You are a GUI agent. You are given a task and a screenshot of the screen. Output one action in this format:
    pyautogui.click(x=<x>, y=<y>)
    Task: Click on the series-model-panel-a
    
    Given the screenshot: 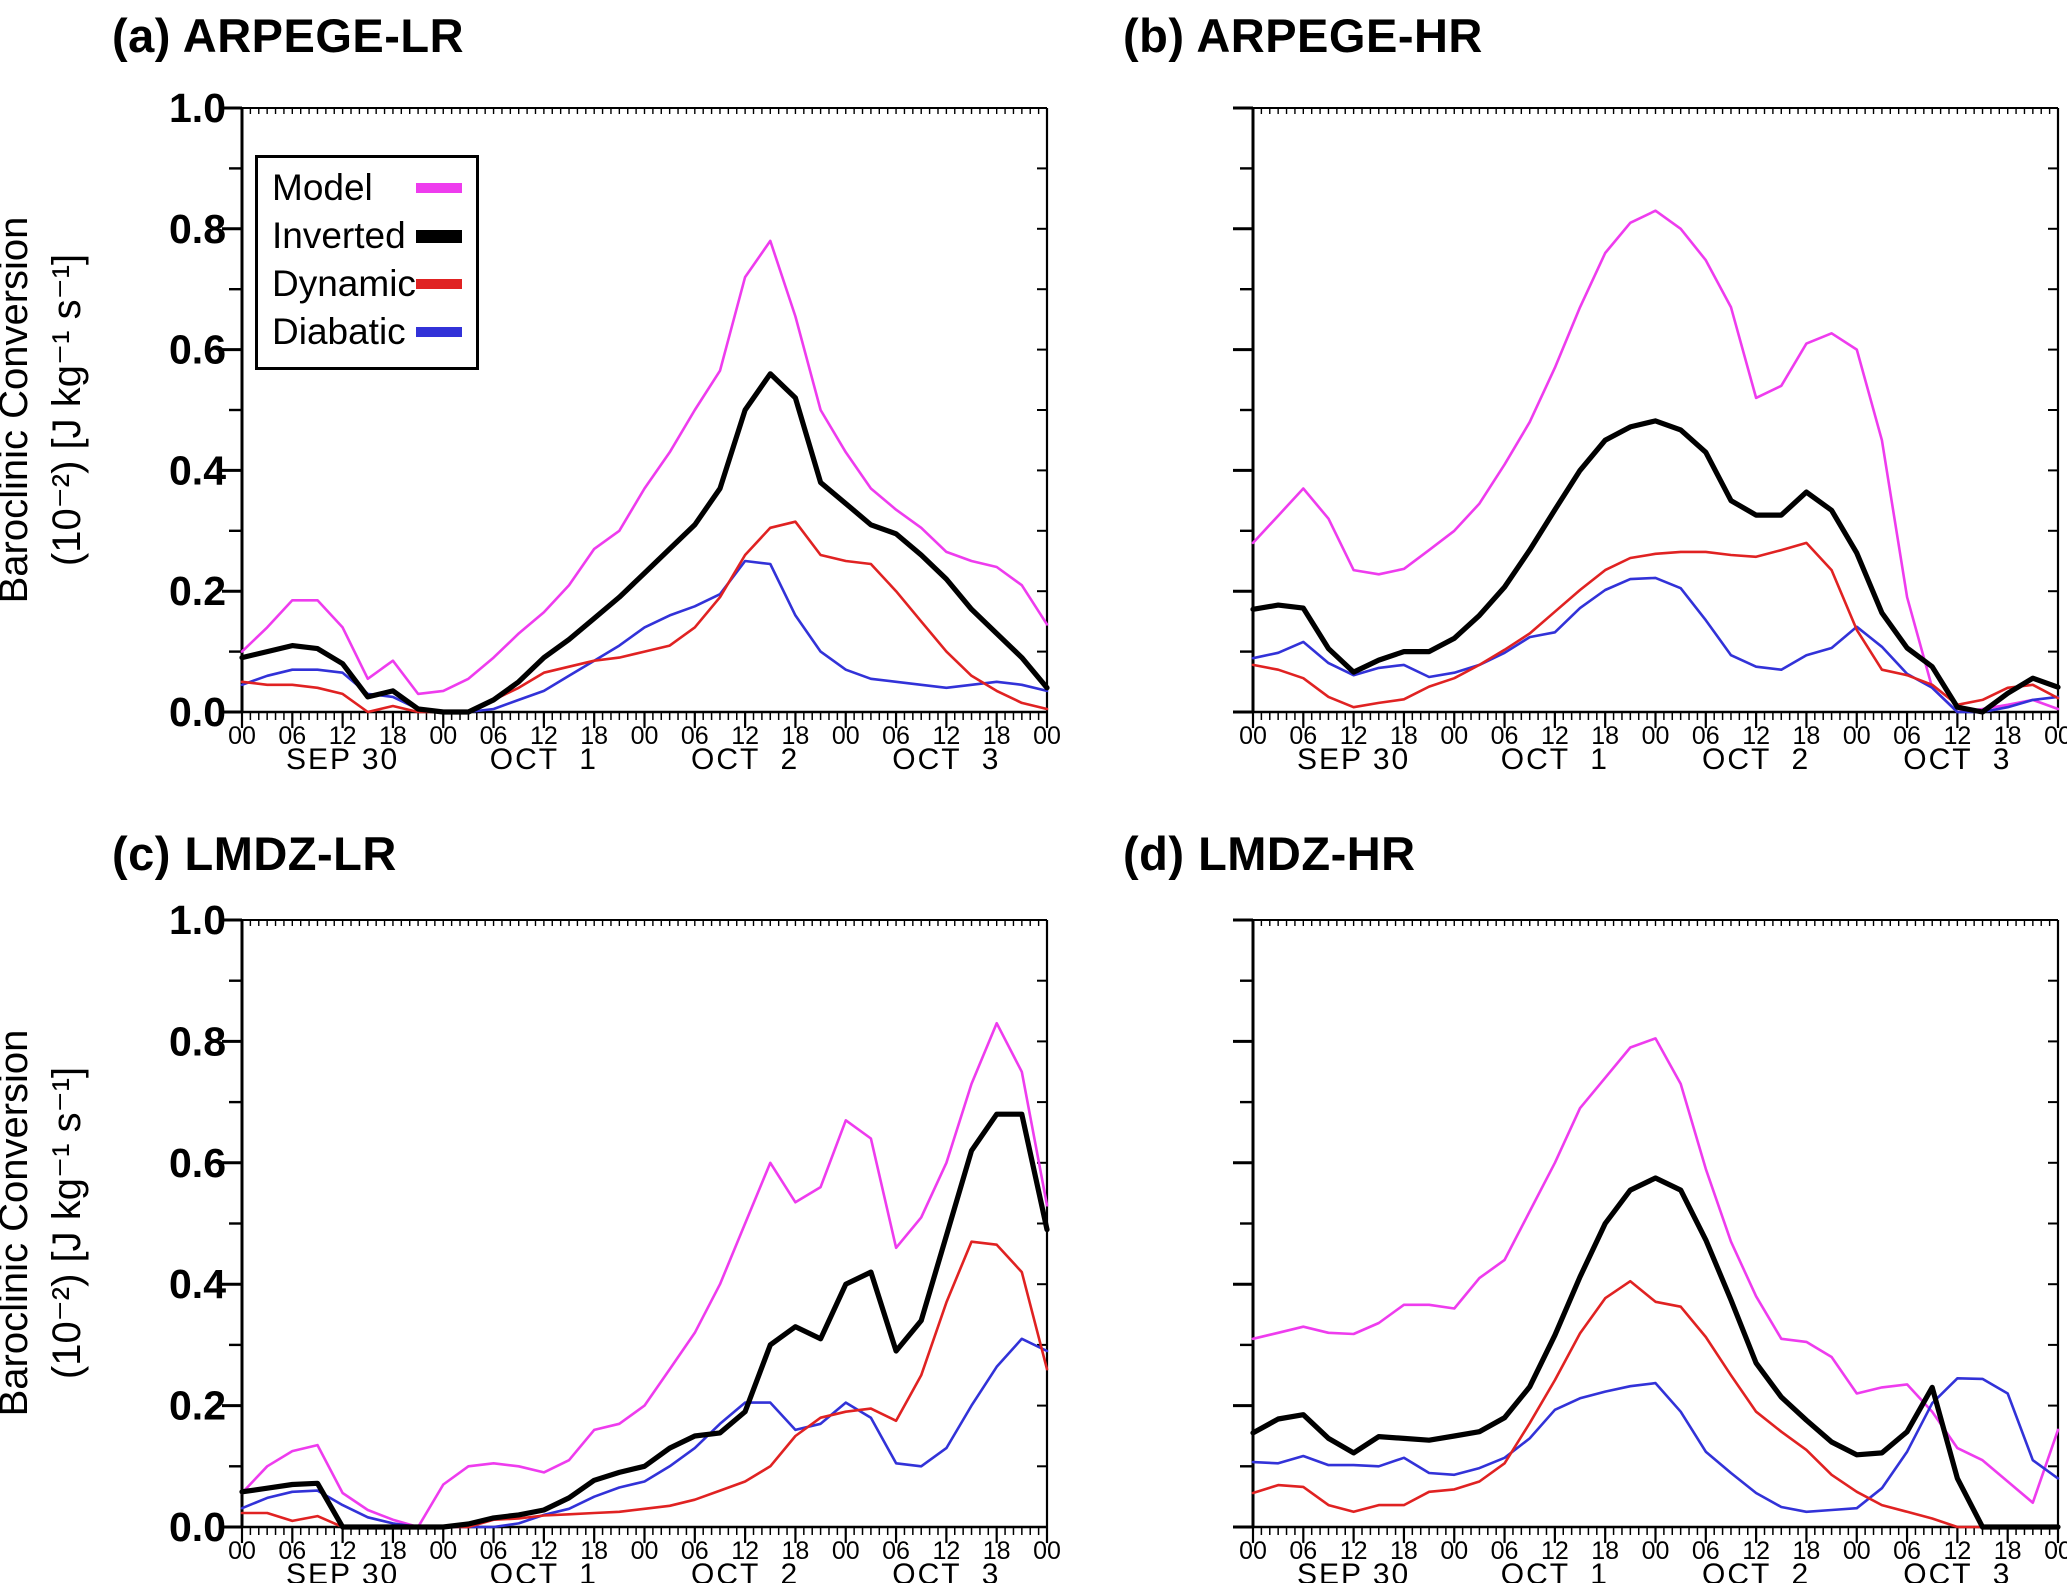 What is the action you would take?
    pyautogui.click(x=644, y=467)
    